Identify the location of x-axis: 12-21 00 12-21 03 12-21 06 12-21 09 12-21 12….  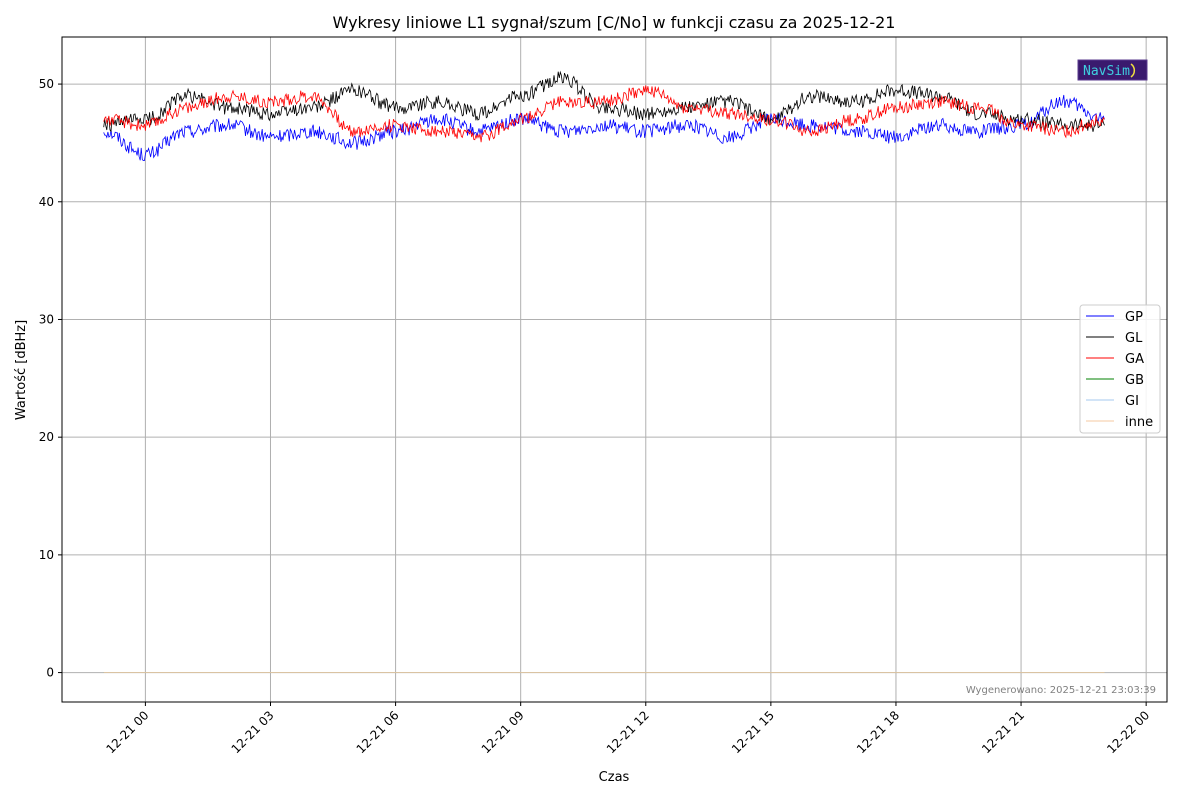
(627, 729).